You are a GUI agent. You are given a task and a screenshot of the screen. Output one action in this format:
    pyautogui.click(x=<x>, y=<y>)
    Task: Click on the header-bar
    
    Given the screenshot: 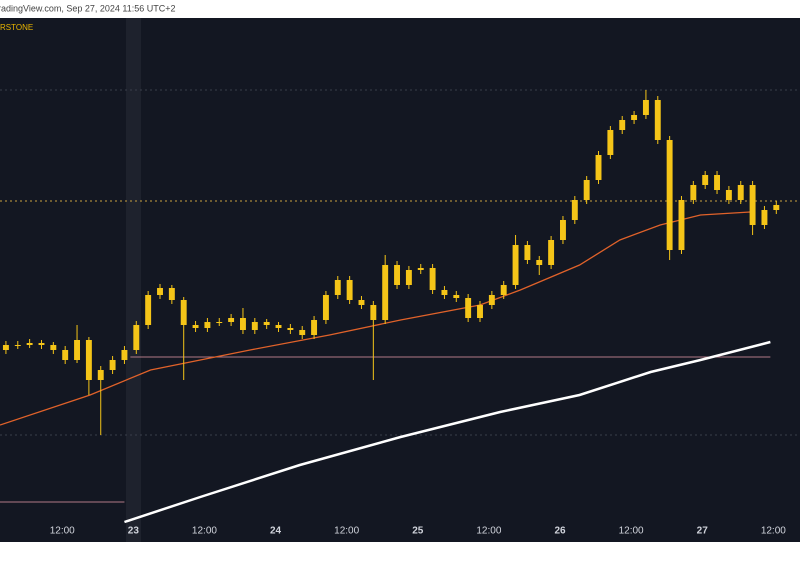 What is the action you would take?
    pyautogui.click(x=400, y=9)
    